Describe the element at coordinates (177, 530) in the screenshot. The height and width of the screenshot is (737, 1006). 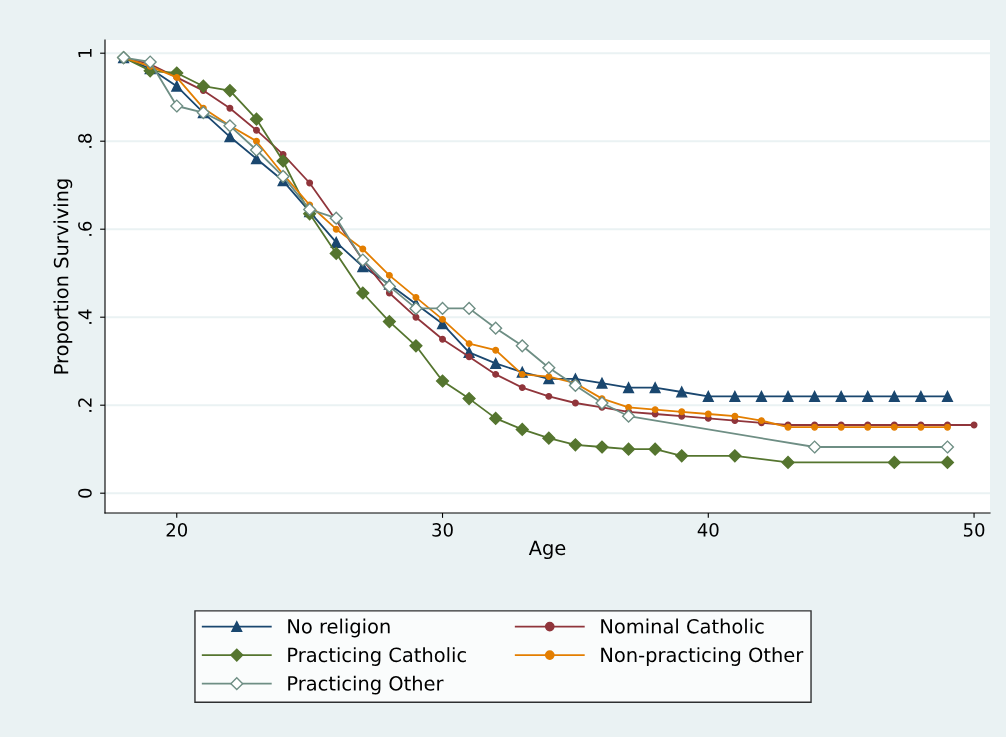
I see `x-tick-label: 20` at that location.